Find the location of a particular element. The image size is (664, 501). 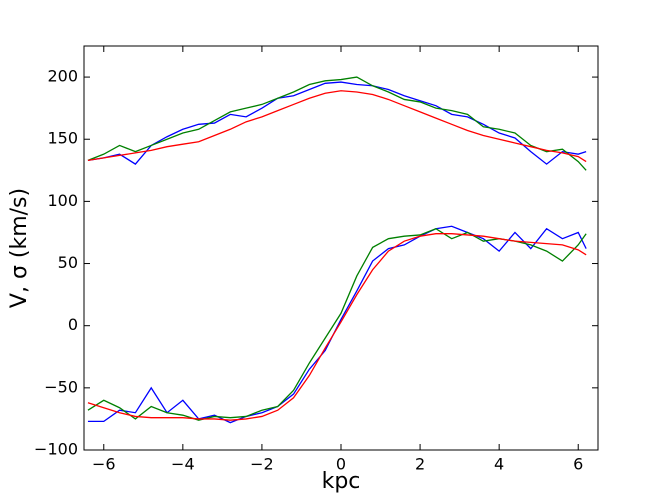

y-tick-label: −100 is located at coordinates (56, 449).